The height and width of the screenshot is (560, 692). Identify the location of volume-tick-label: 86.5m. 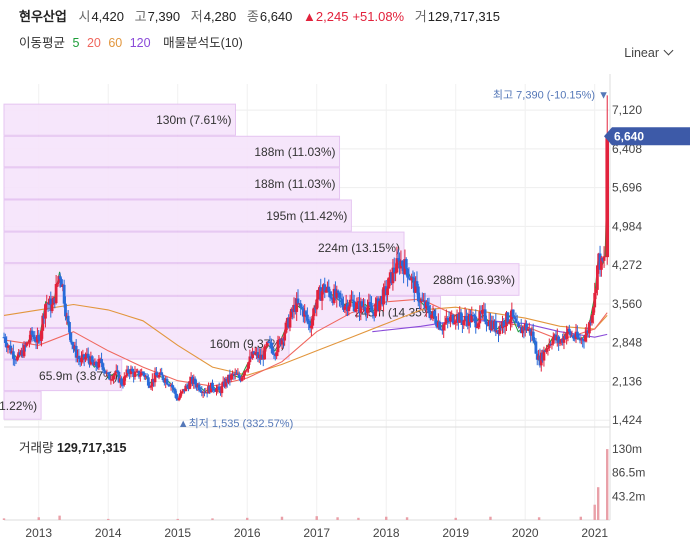
(628, 473).